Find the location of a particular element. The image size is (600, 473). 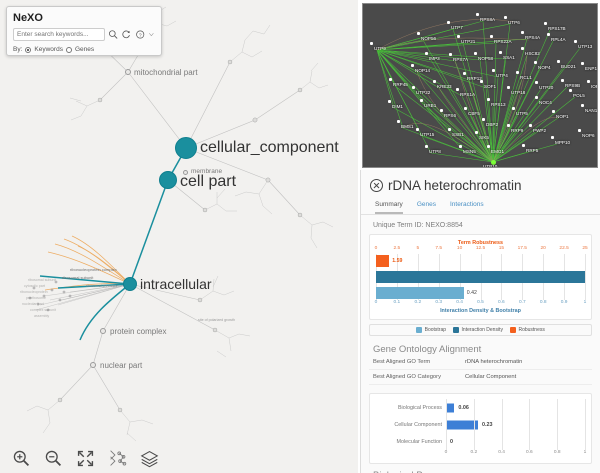

tree-node-nuclear-part is located at coordinates (93, 365).